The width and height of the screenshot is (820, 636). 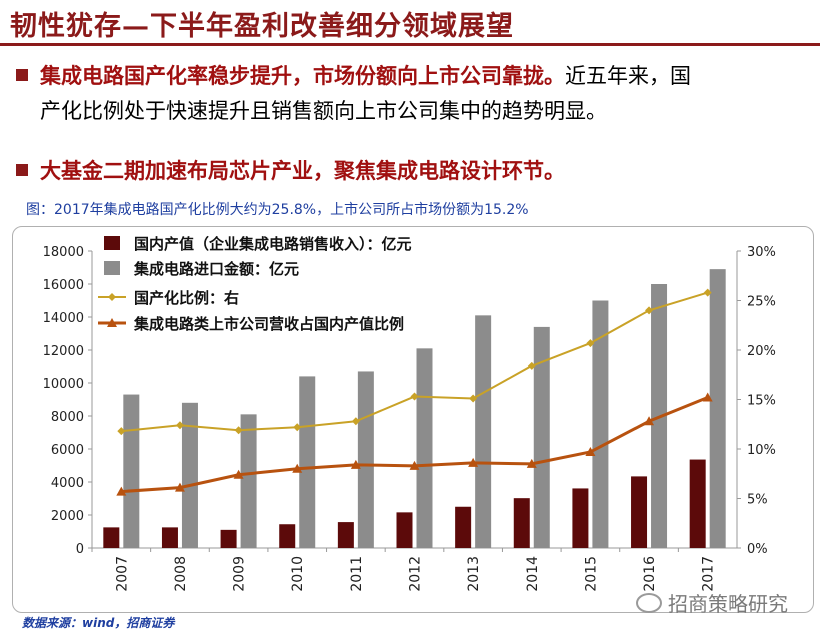 What do you see at coordinates (591, 574) in the screenshot?
I see `x-tick-label: 2015` at bounding box center [591, 574].